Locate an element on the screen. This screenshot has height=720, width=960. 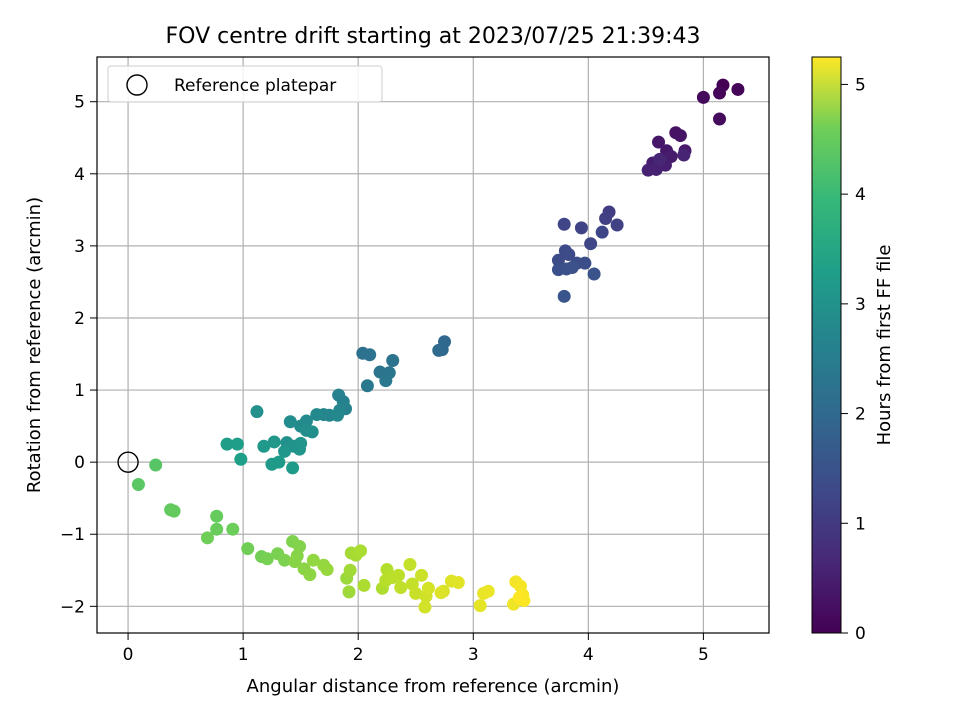
colorbar-ticks: 0 1 2 3 4 5 is located at coordinates (853, 359).